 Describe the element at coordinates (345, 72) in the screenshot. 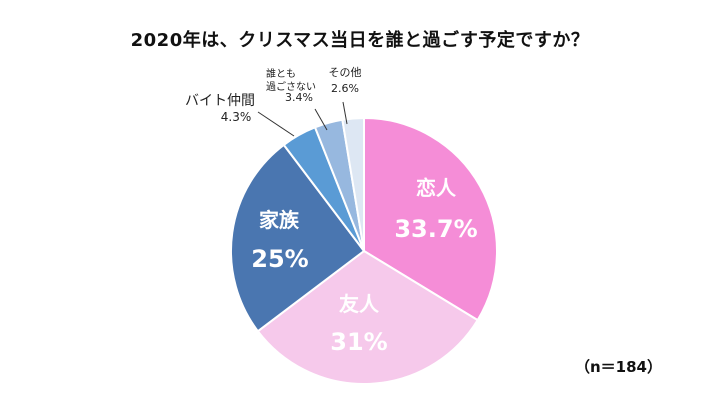

I see `slice-label-5: その他` at that location.